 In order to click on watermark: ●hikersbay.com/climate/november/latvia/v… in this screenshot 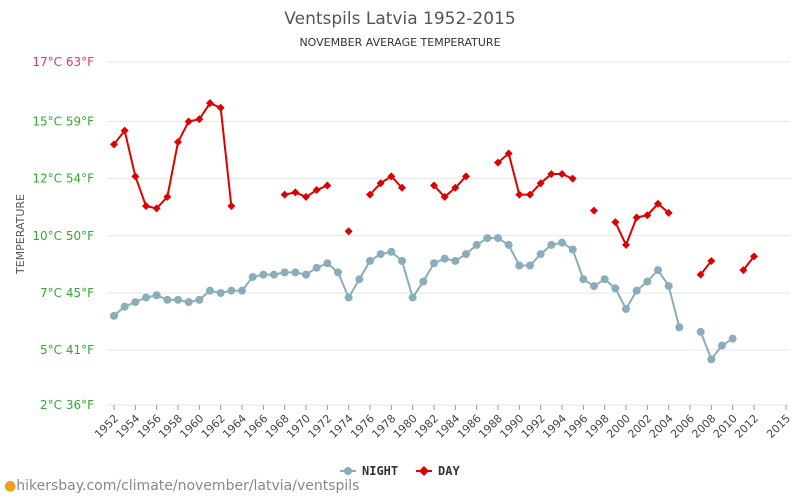, I will do `click(181, 486)`.